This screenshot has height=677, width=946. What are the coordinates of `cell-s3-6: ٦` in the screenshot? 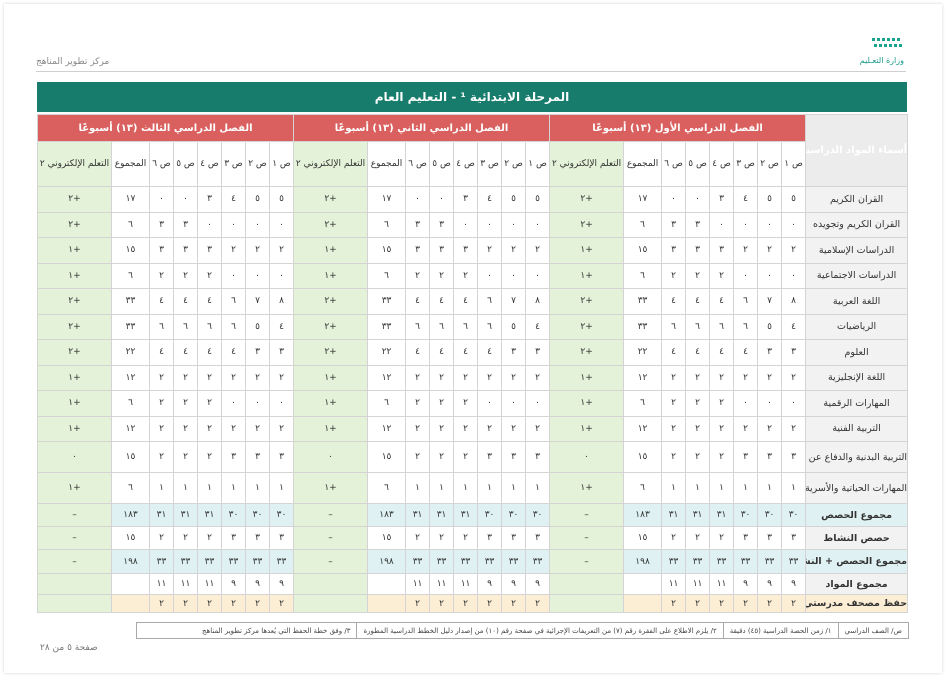 It's located at (161, 326).